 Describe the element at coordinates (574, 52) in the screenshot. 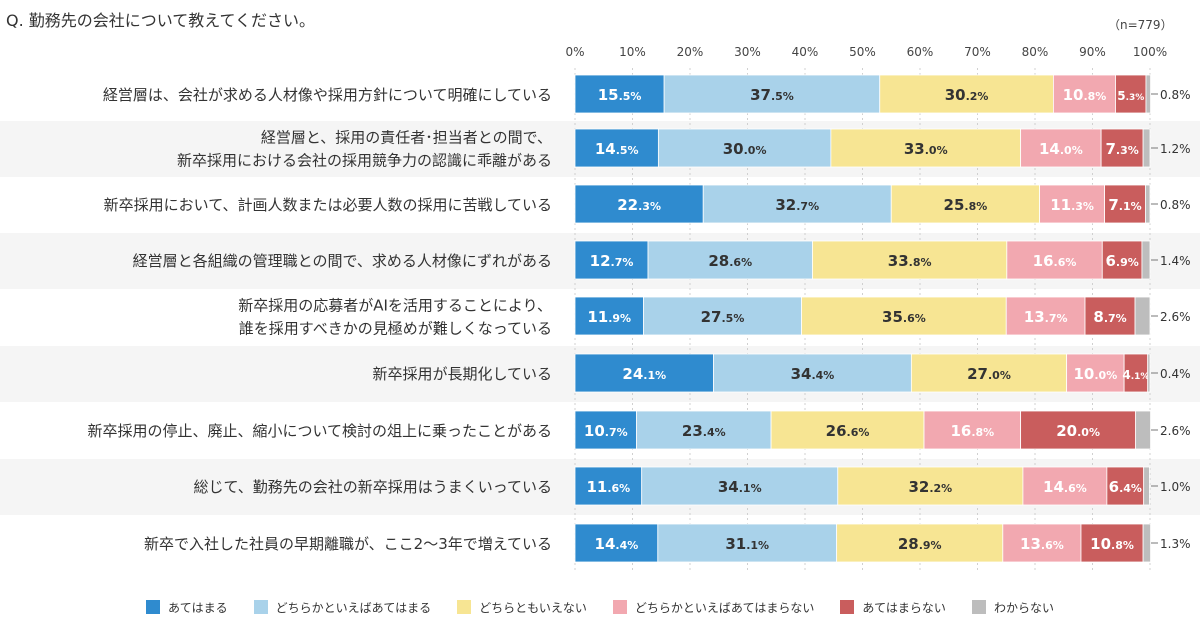

I see `x-tick-label: 0%` at that location.